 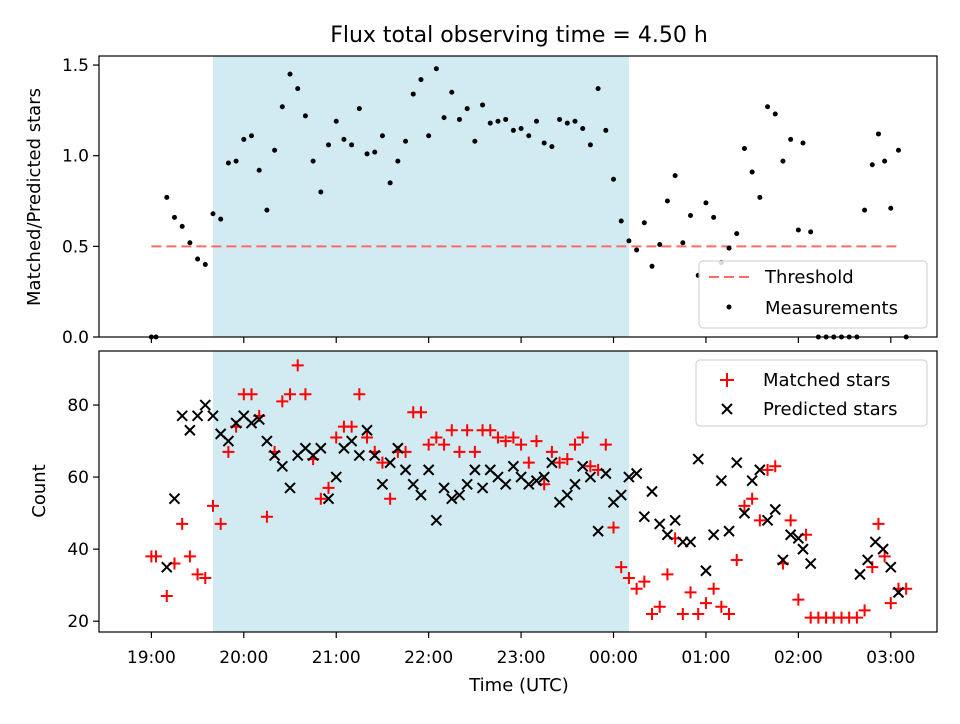 What do you see at coordinates (813, 294) in the screenshot?
I see `top-legend-box` at bounding box center [813, 294].